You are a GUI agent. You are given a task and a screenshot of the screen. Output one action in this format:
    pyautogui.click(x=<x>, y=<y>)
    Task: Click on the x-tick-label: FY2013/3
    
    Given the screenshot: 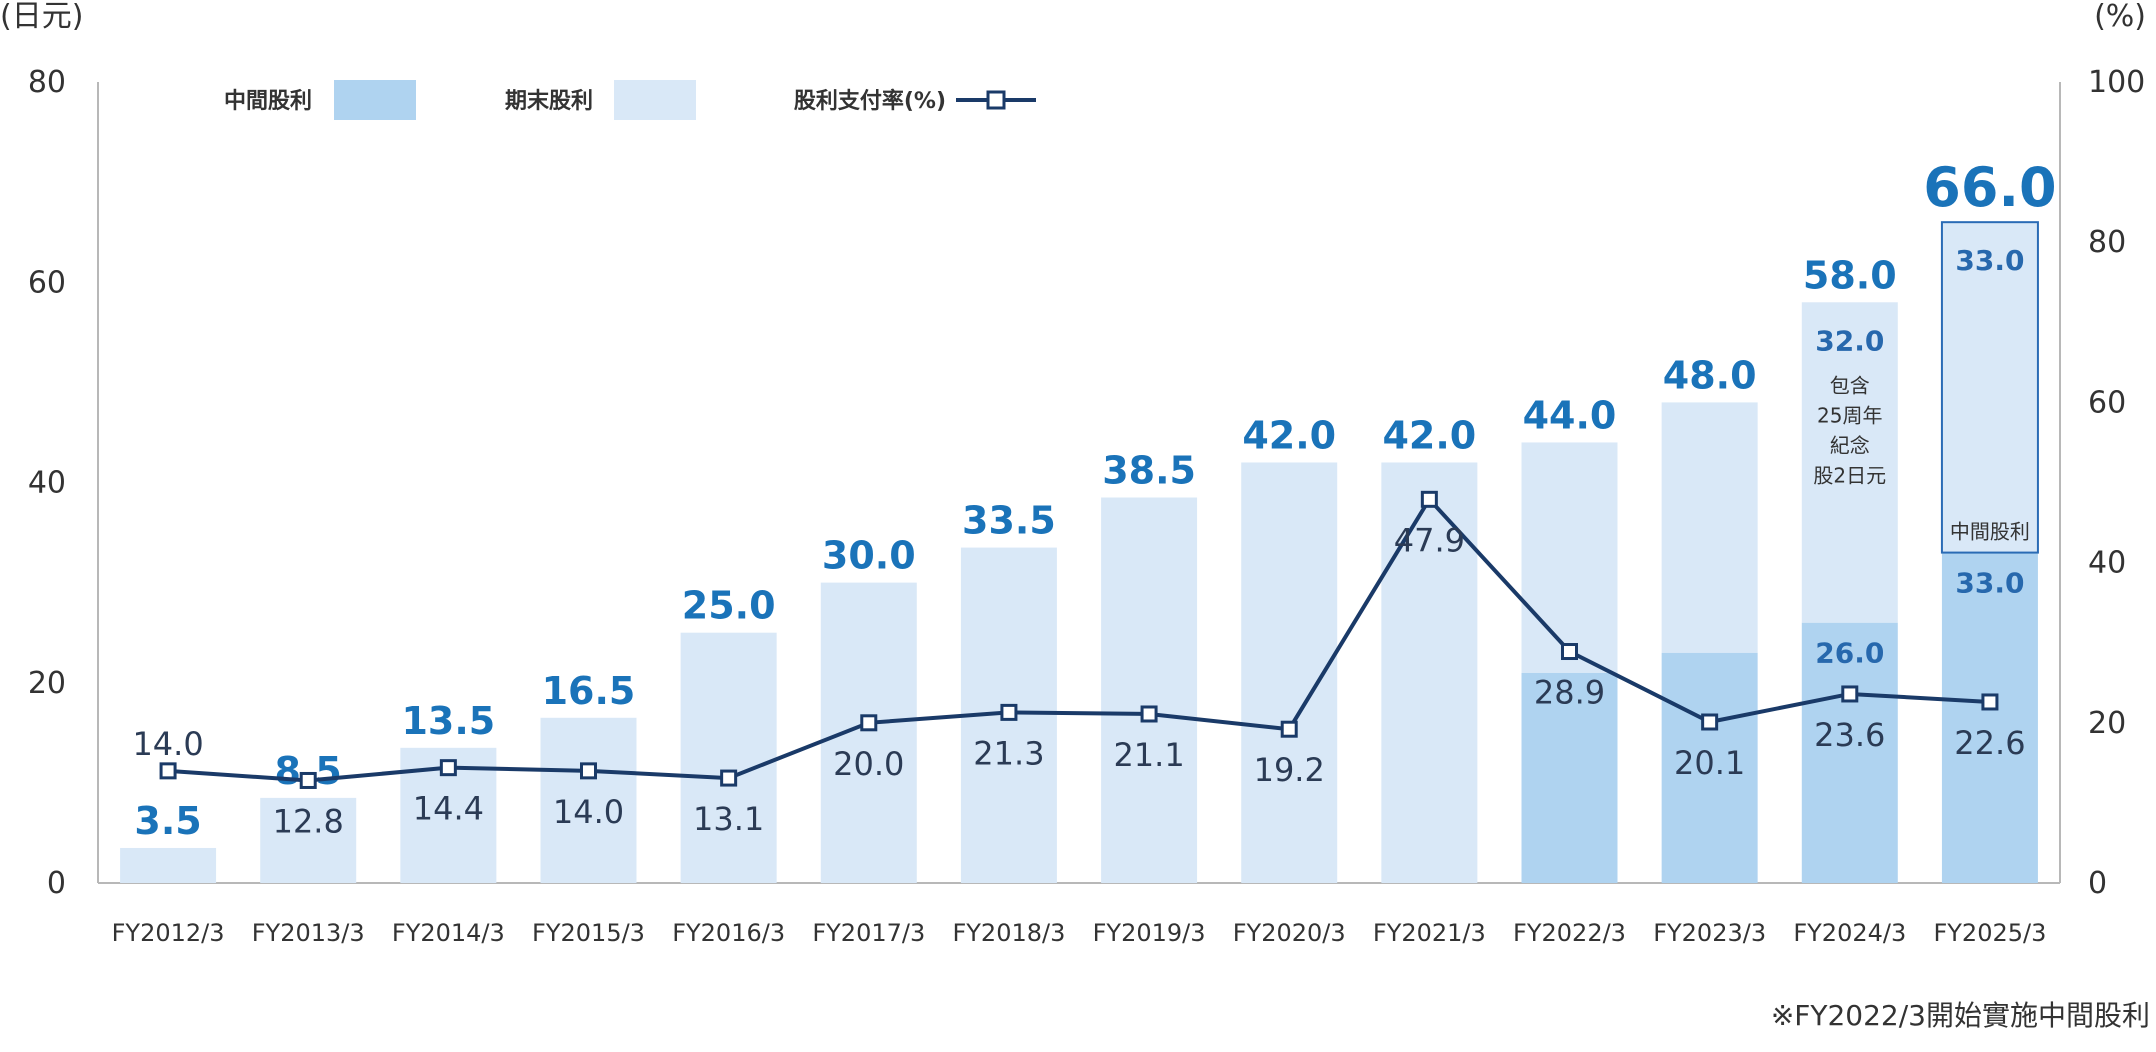 What is the action you would take?
    pyautogui.click(x=308, y=933)
    